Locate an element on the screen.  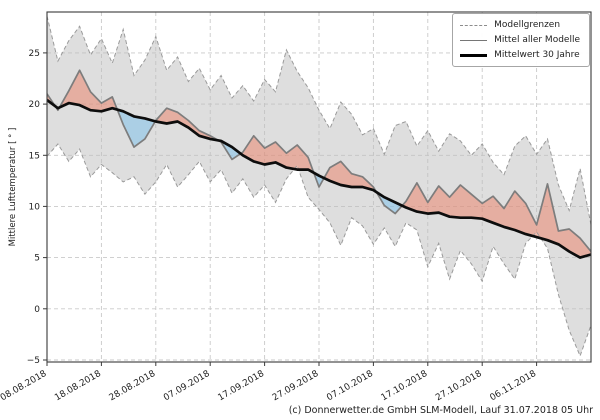
x-tick-label: 07.09.2018 is located at coordinates (187, 386).